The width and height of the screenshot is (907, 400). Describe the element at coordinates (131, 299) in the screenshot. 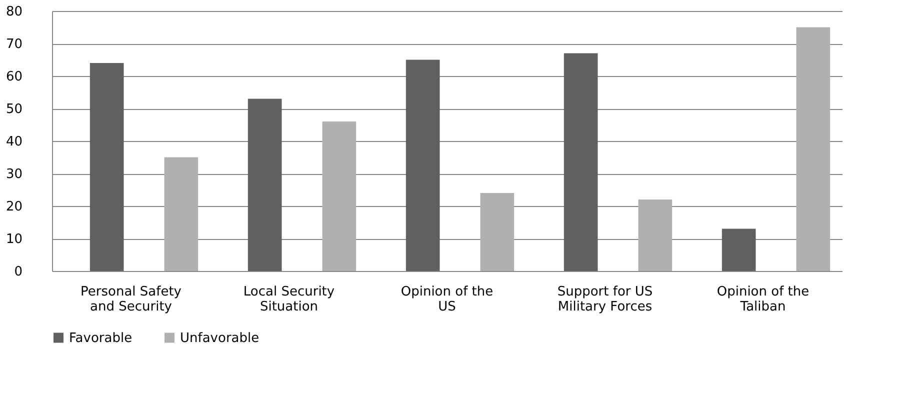

I see `x-tick-label: Personal Safety and Security` at that location.